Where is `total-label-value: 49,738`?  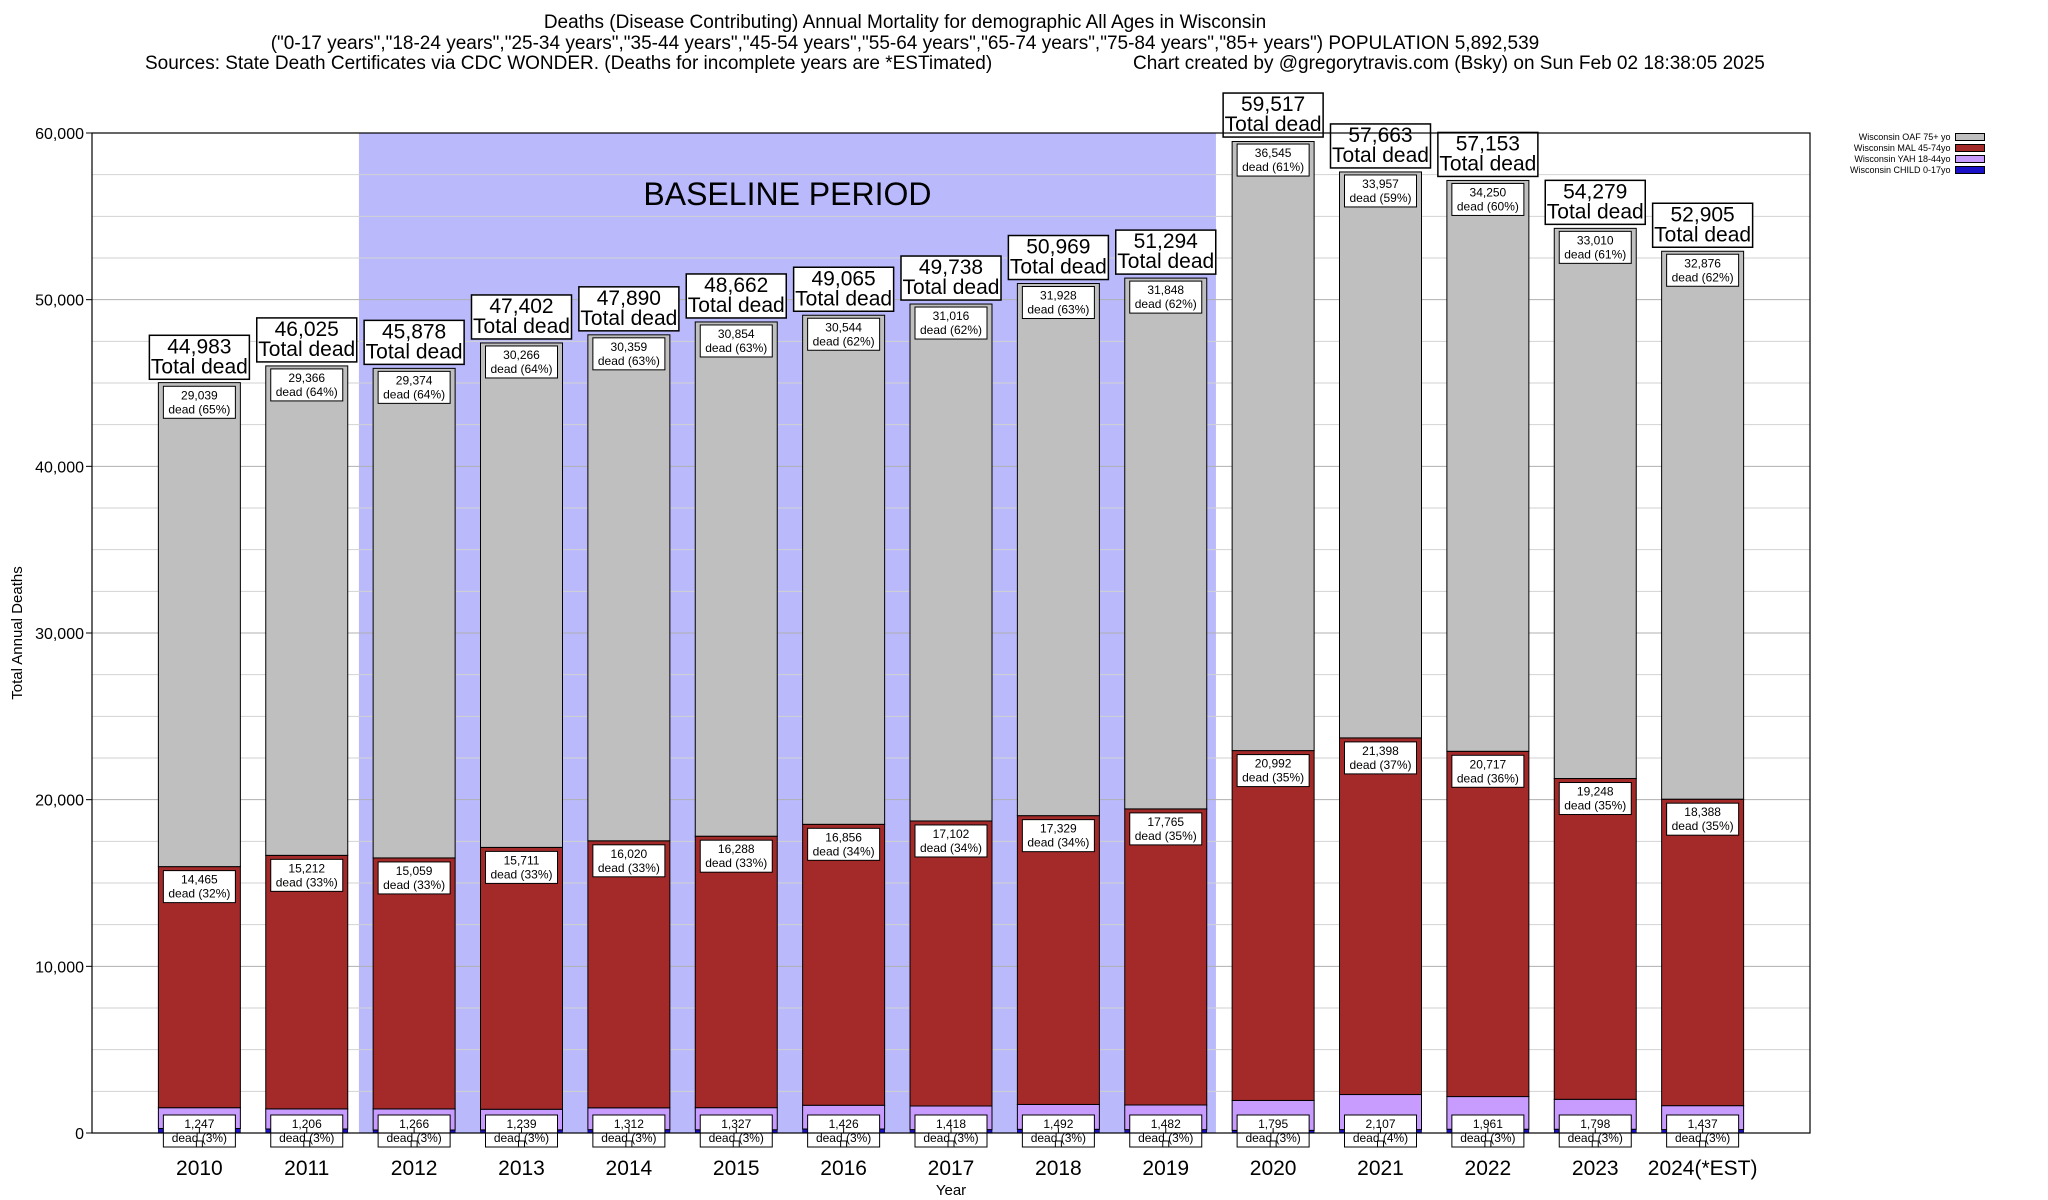 total-label-value: 49,738 is located at coordinates (951, 267).